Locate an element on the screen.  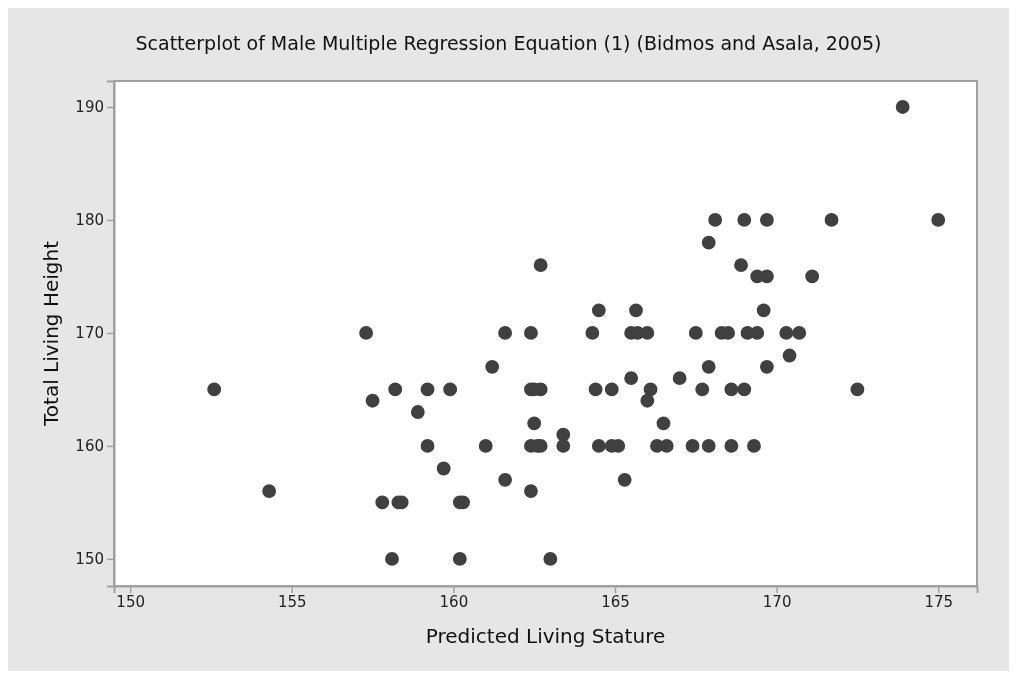
y-tick-label: 170 is located at coordinates (89, 333).